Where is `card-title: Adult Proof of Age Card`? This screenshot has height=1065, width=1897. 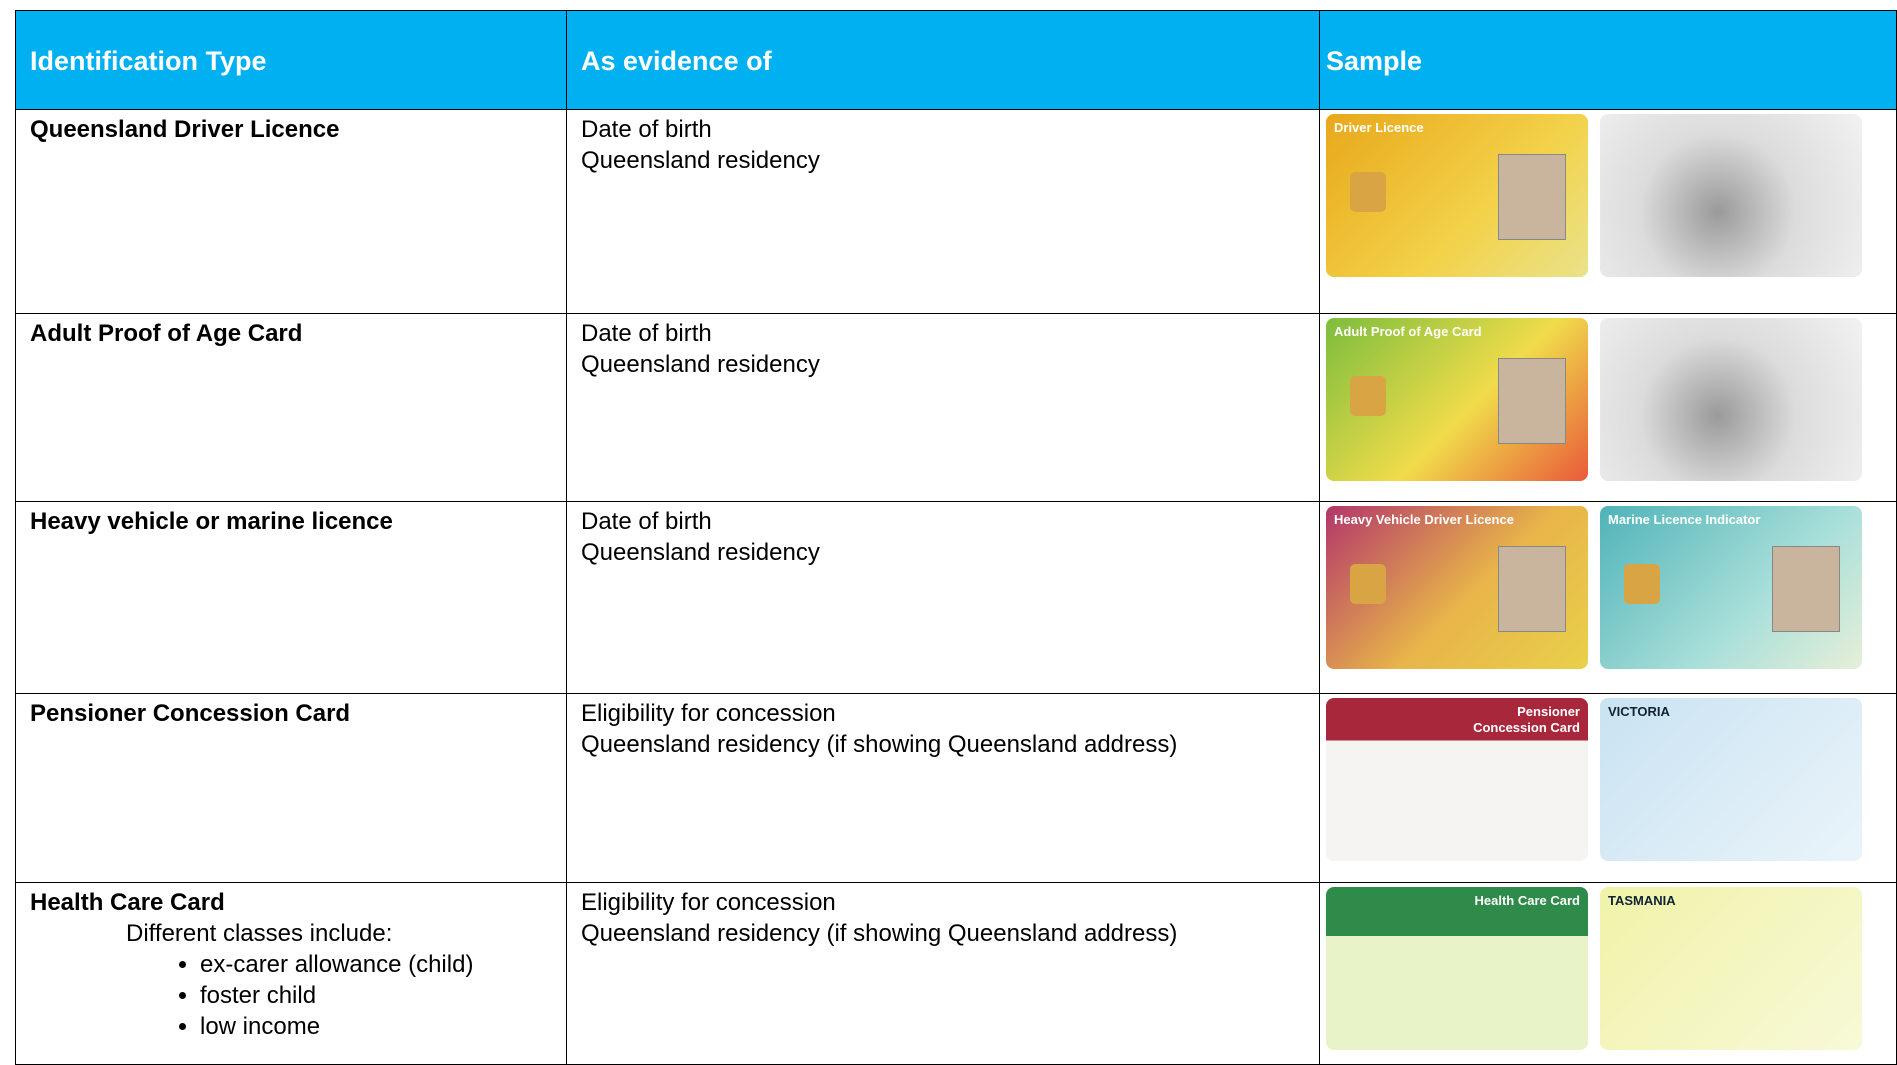 card-title: Adult Proof of Age Card is located at coordinates (1408, 331).